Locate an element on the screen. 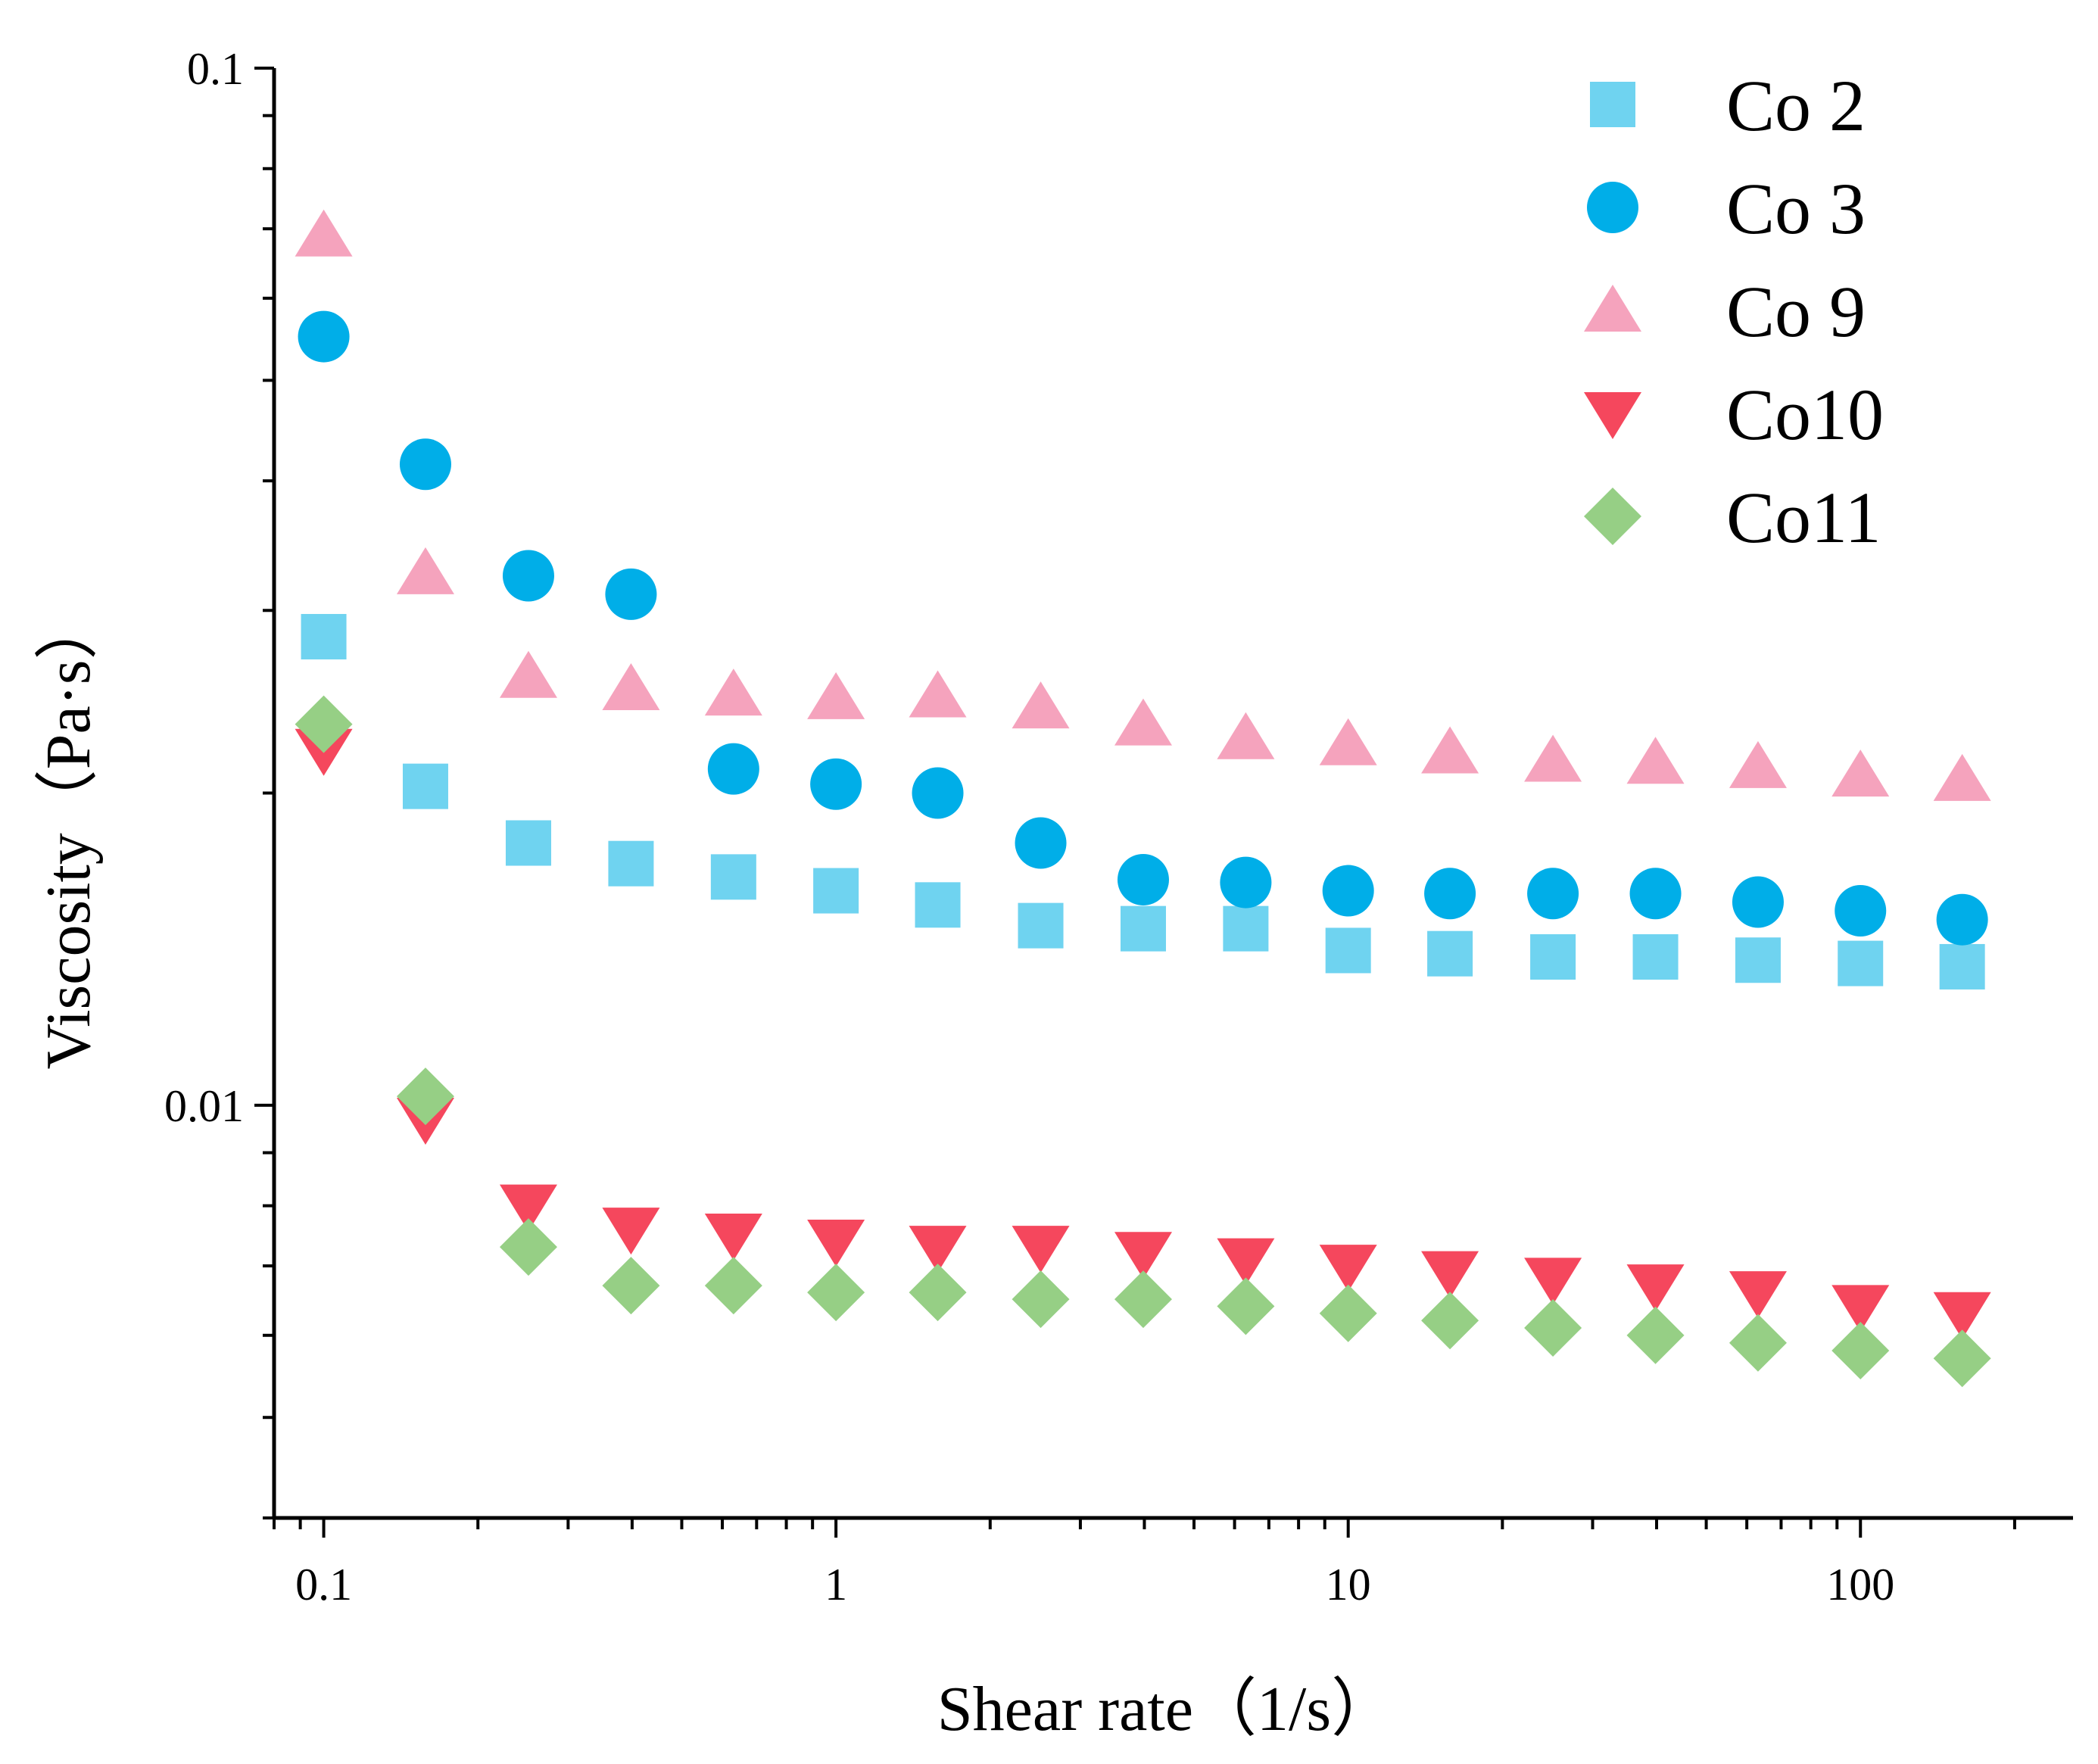 The width and height of the screenshot is (2098, 1764). y-tick-label: 0.1 is located at coordinates (216, 69).